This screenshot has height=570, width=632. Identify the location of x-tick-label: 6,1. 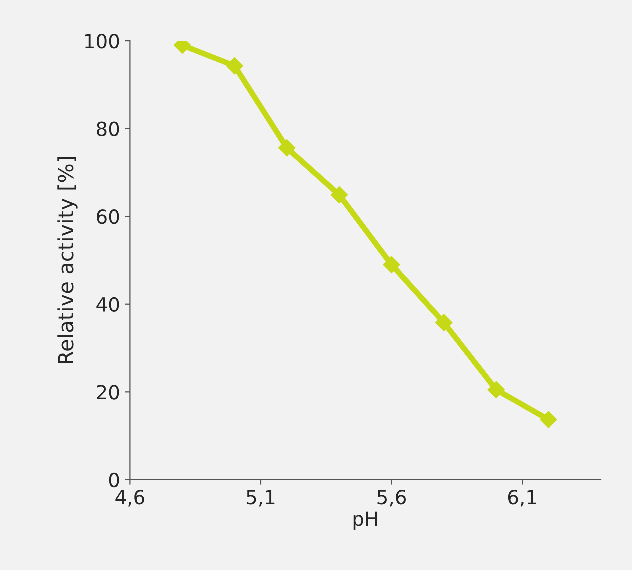
(522, 498).